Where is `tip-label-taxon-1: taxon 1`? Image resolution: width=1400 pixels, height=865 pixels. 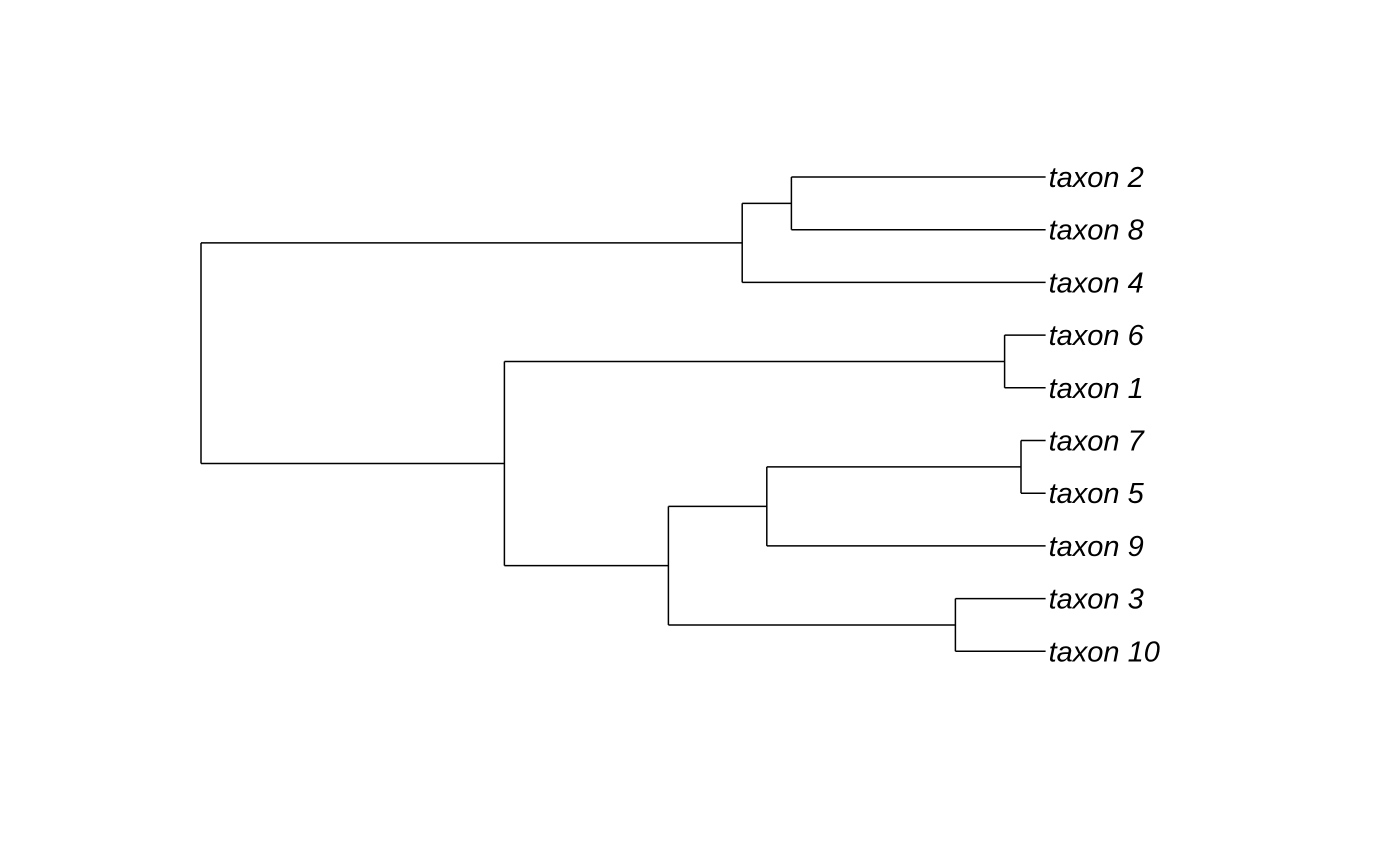
tip-label-taxon-1: taxon 1 is located at coordinates (1096, 389).